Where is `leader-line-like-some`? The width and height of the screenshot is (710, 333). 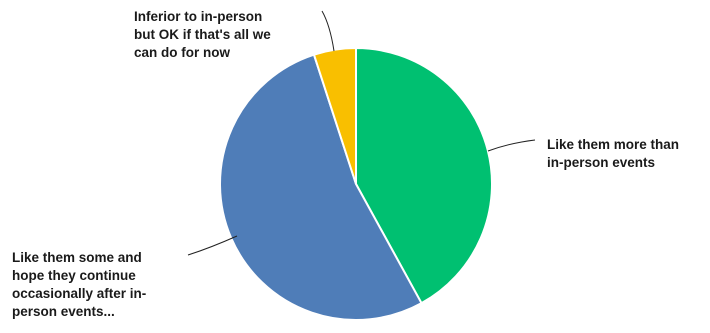
leader-line-like-some is located at coordinates (212, 245).